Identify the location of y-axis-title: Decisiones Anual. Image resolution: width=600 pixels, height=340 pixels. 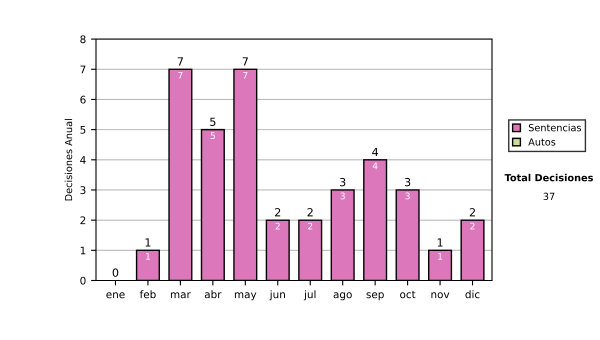
(68, 159).